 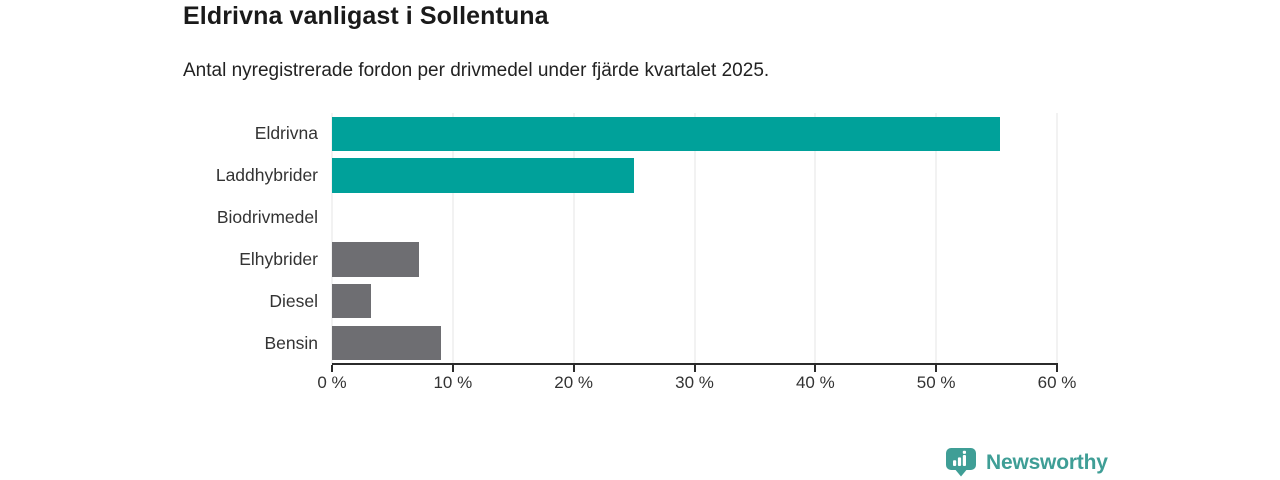 I want to click on category-label-diesel: Diesel, so click(x=293, y=300).